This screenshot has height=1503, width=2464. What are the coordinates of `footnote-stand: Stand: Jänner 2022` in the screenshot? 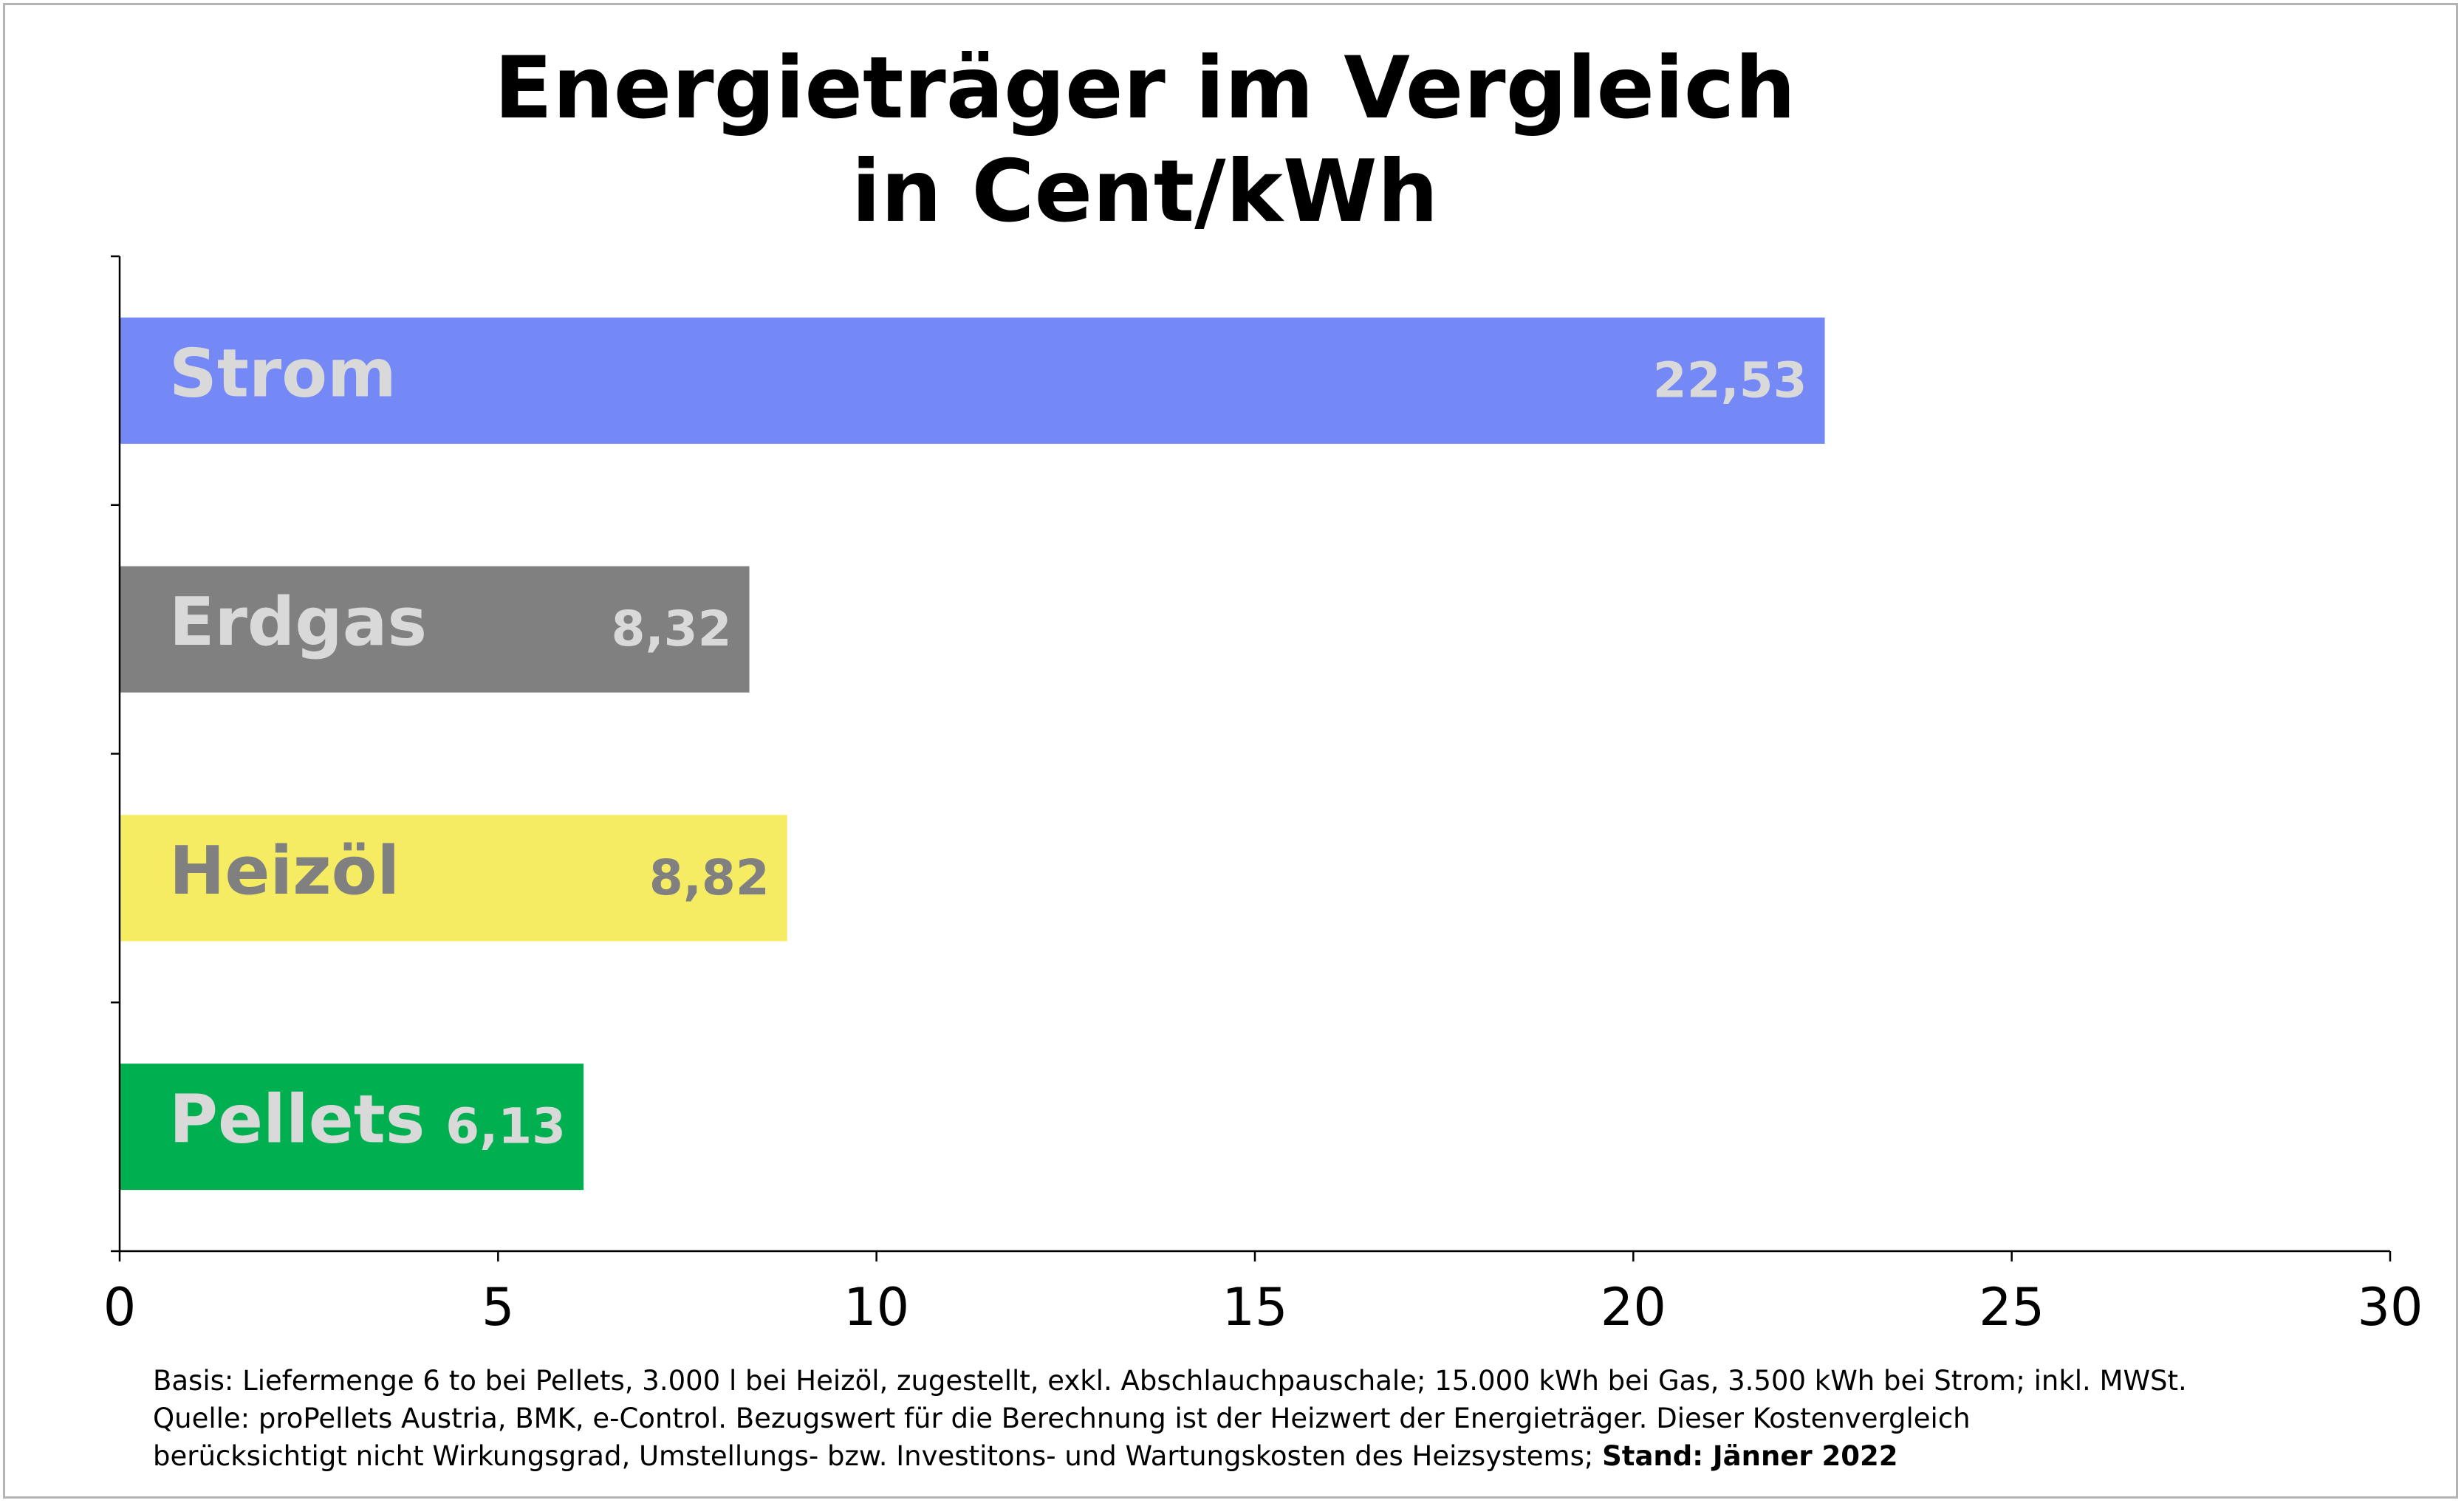 It's located at (1750, 1456).